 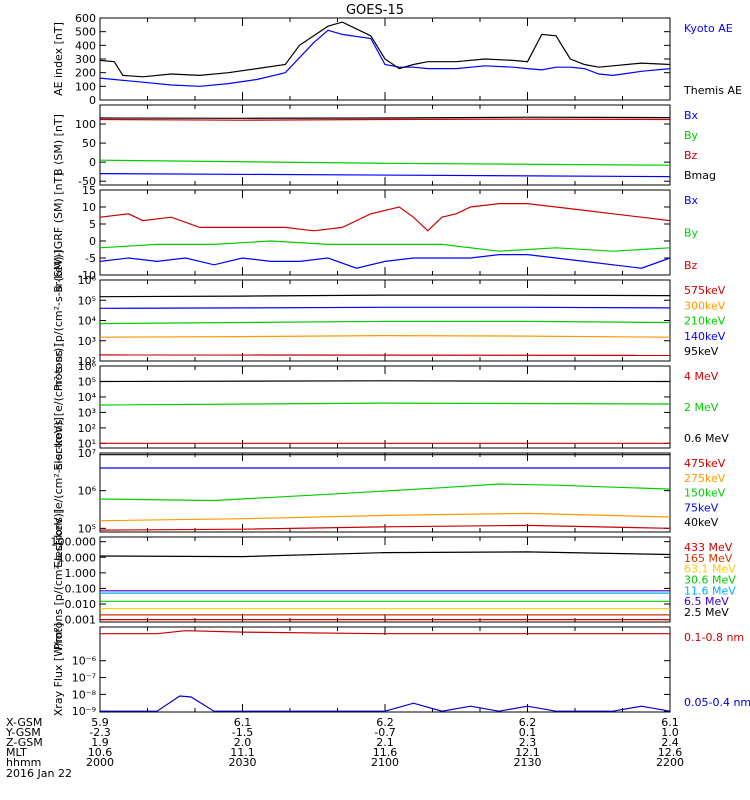 I want to click on y-axis-label: AE index [nT], so click(x=58, y=59).